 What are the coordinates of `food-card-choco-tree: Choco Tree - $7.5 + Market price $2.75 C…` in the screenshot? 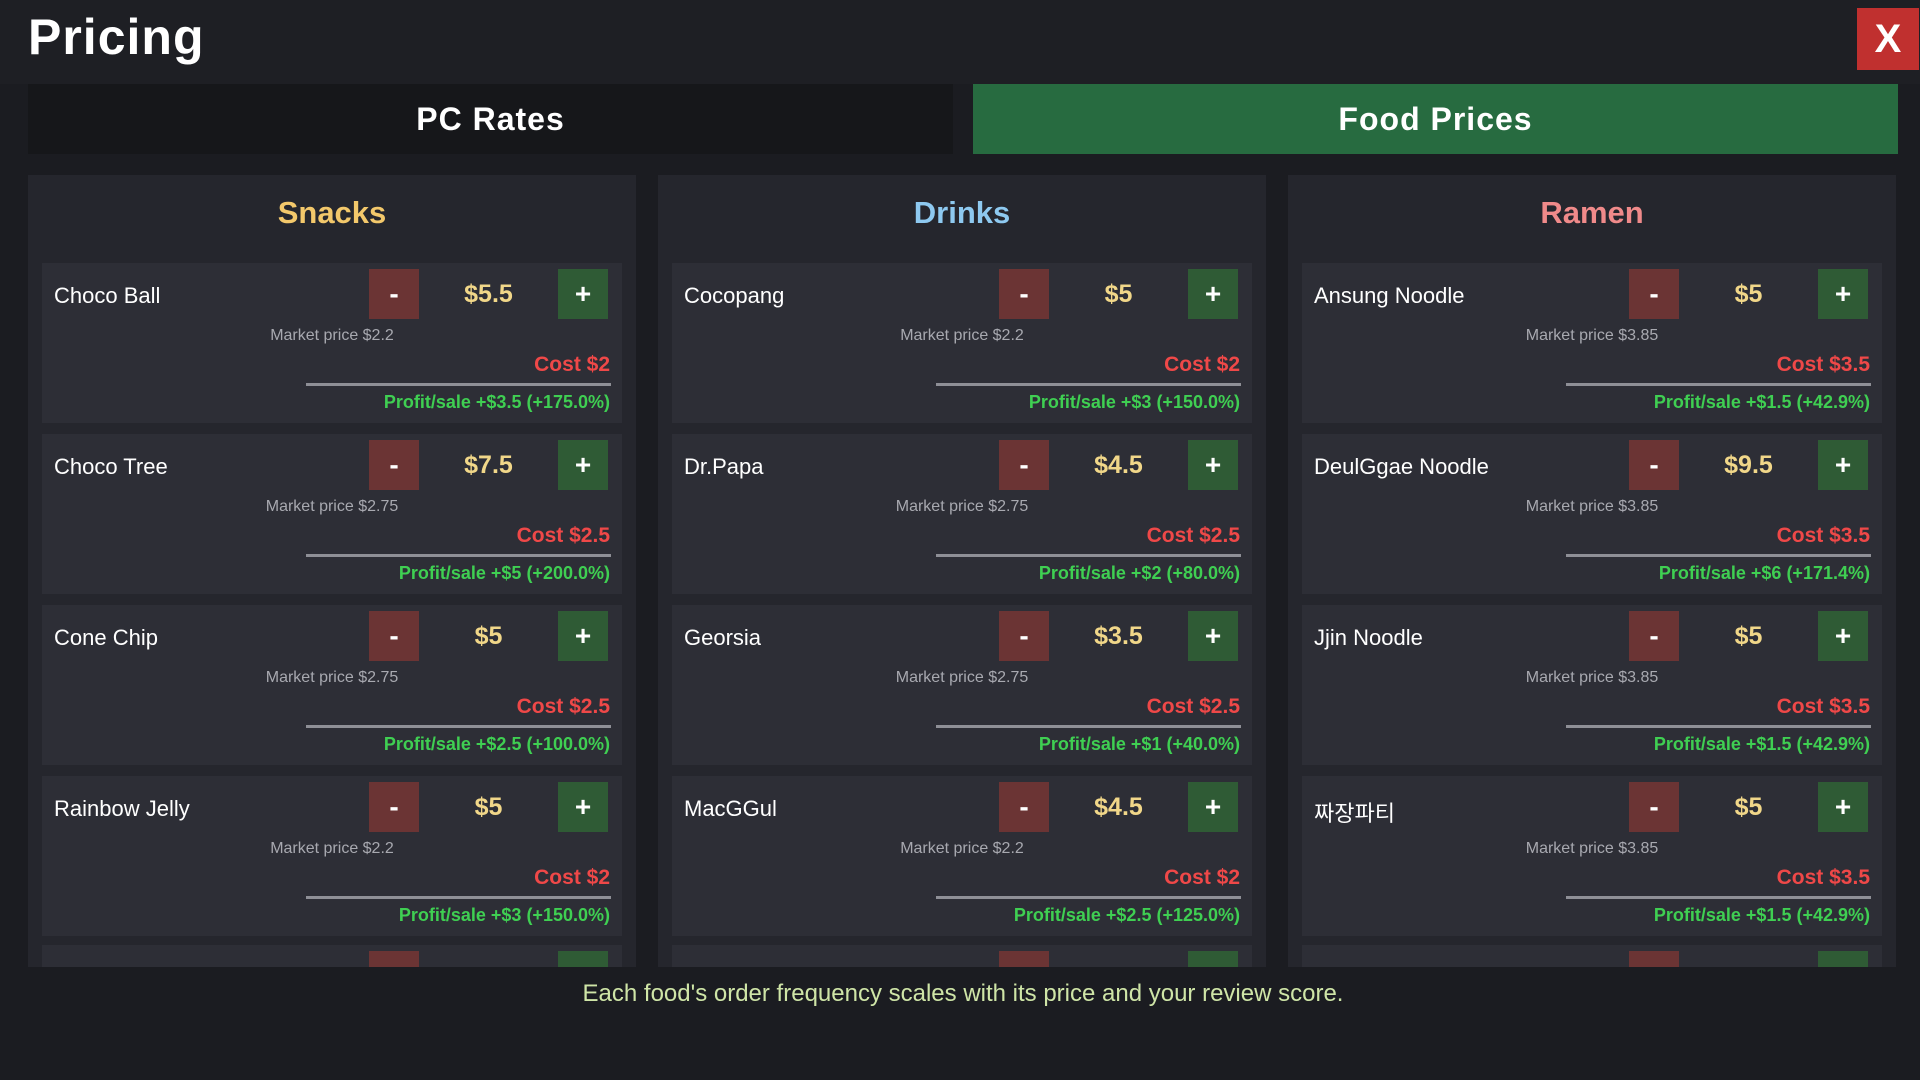 It's located at (332, 514).